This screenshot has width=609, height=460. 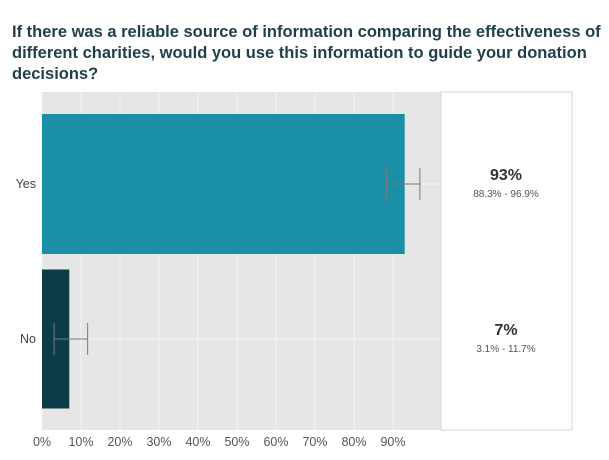 What do you see at coordinates (506, 175) in the screenshot?
I see `value-label-yes: 93%` at bounding box center [506, 175].